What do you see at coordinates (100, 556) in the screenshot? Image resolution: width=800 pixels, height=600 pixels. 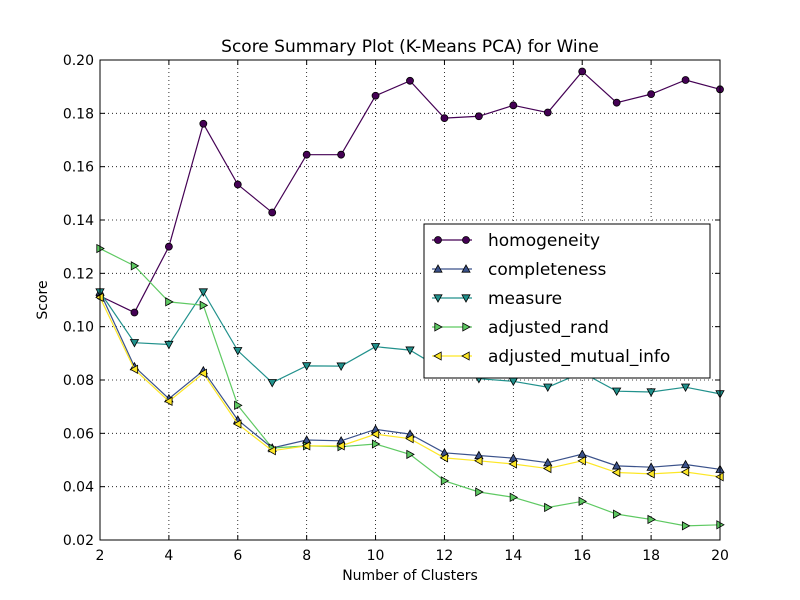 I see `x-tick-label: 2` at bounding box center [100, 556].